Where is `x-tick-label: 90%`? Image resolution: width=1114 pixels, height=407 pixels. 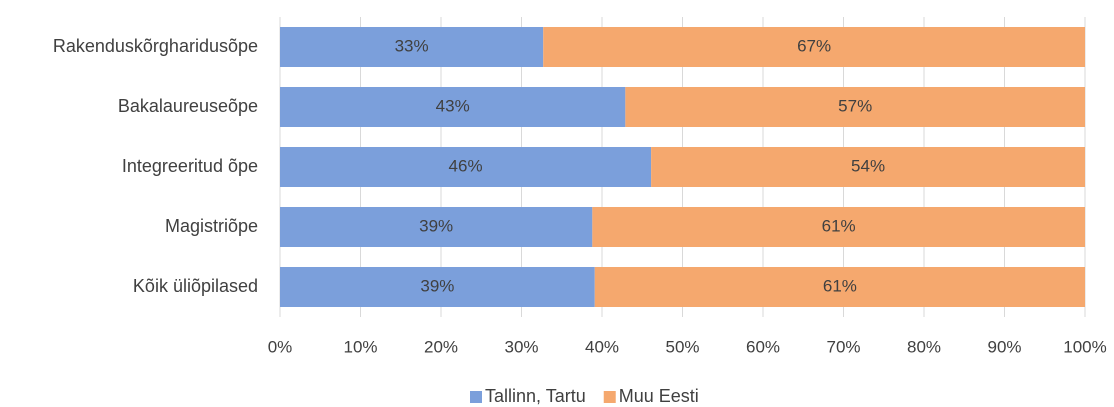
x-tick-label: 90% is located at coordinates (1004, 346).